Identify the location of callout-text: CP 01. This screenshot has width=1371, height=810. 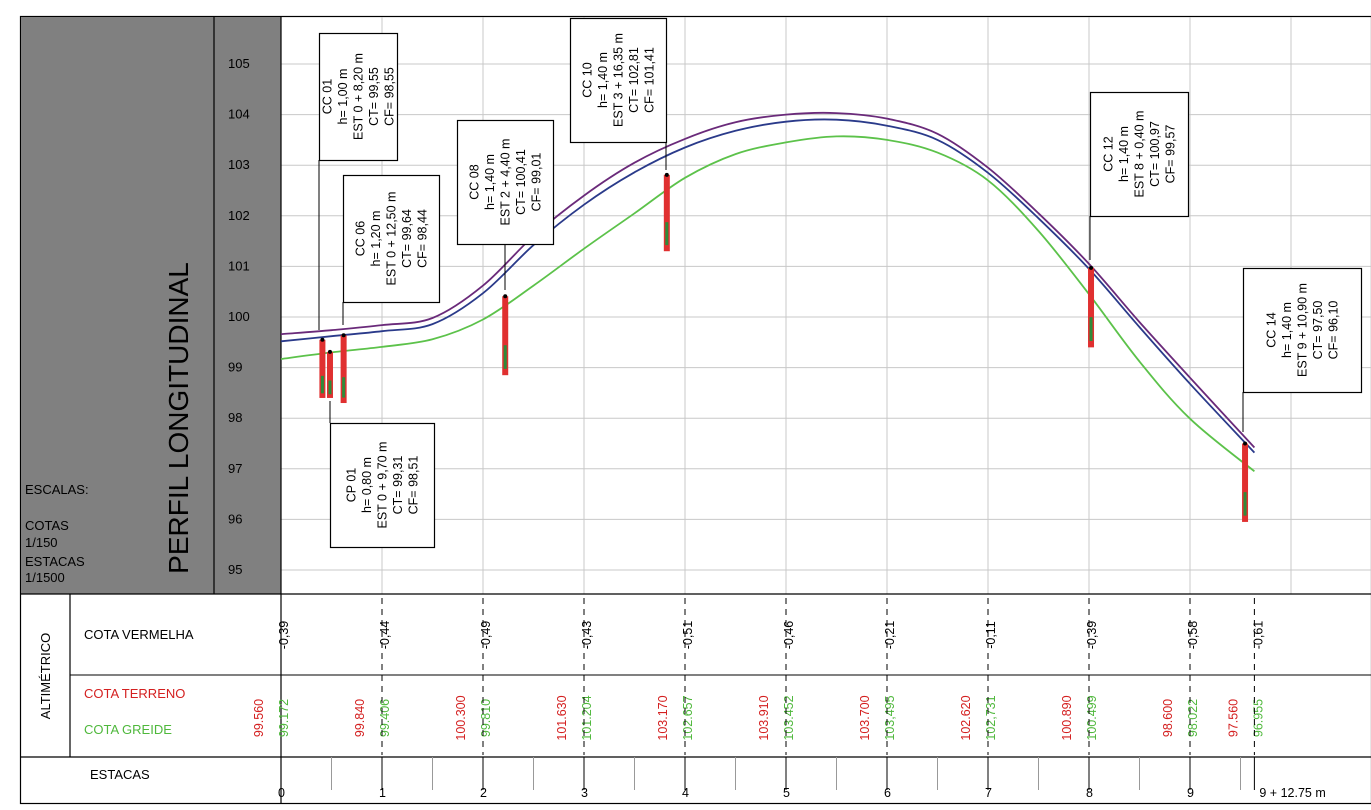
(351, 485).